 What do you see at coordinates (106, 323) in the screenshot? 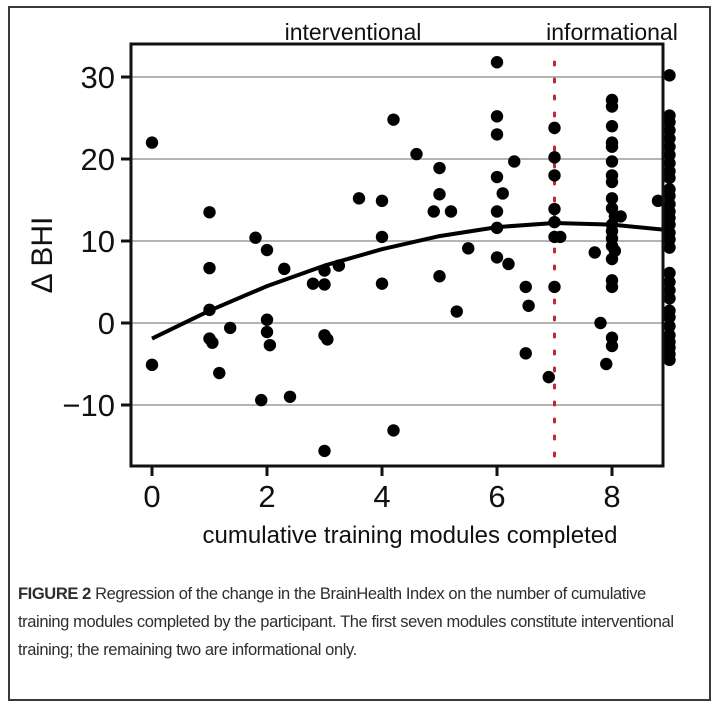
I see `y-tick-label: 0` at bounding box center [106, 323].